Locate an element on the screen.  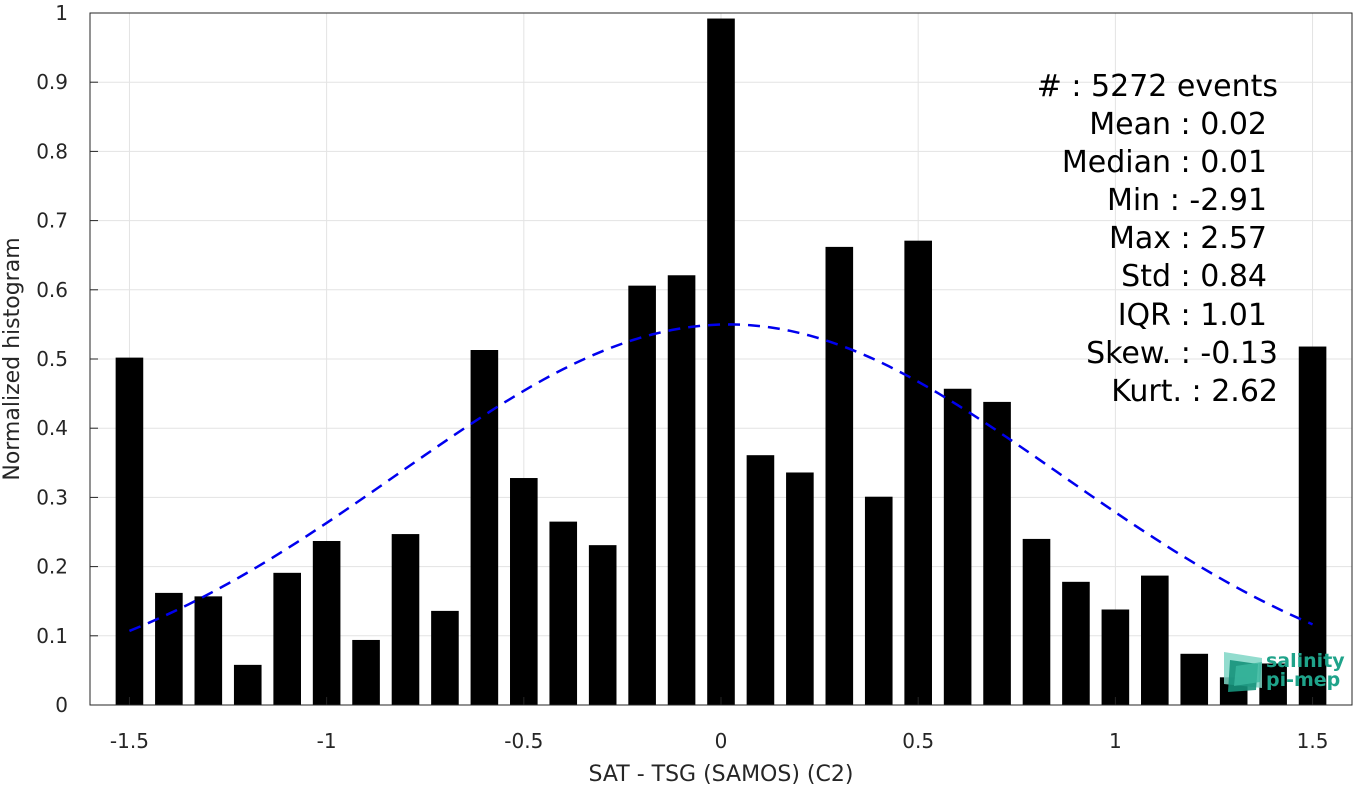
y-tick-label: 0.7 is located at coordinates (52, 221).